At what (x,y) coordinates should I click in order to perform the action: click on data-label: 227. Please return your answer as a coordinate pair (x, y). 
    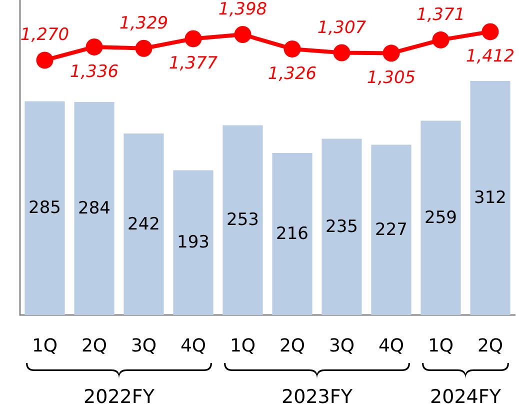
    Looking at the image, I should click on (391, 230).